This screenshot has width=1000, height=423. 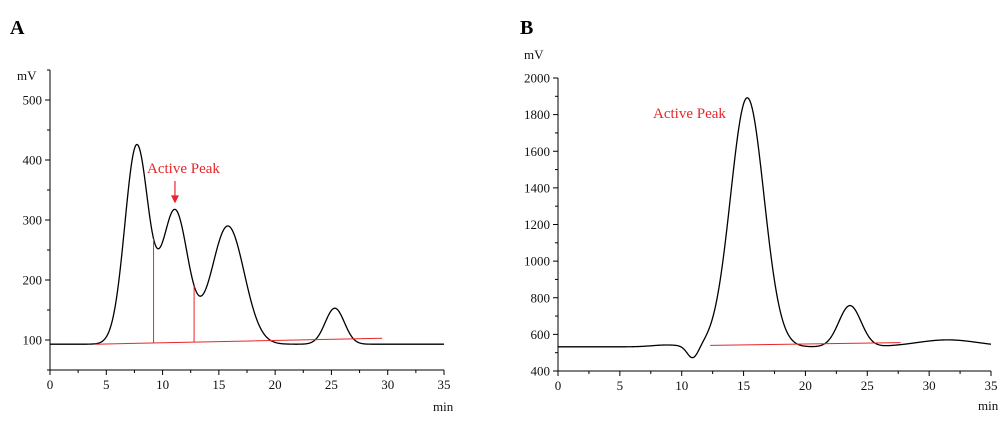 What do you see at coordinates (537, 261) in the screenshot?
I see `y-tick-label-b-3: 1000` at bounding box center [537, 261].